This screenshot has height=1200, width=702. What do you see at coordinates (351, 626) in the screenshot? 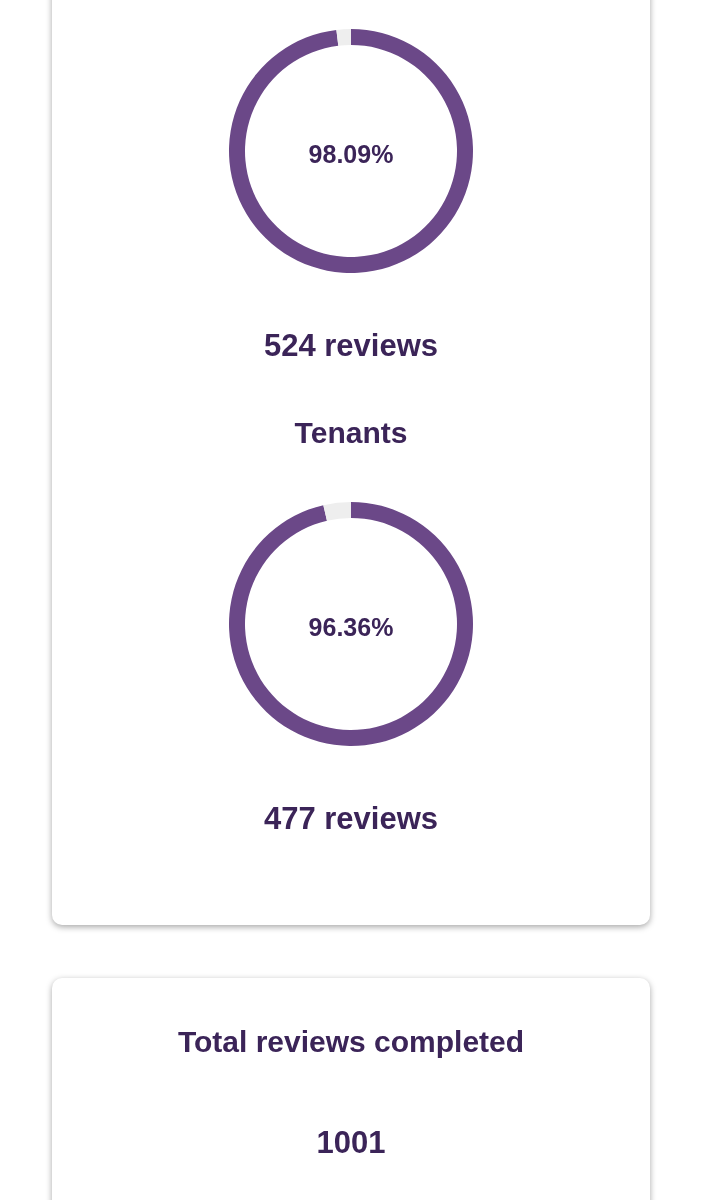
I see `text: 96.36%` at bounding box center [351, 626].